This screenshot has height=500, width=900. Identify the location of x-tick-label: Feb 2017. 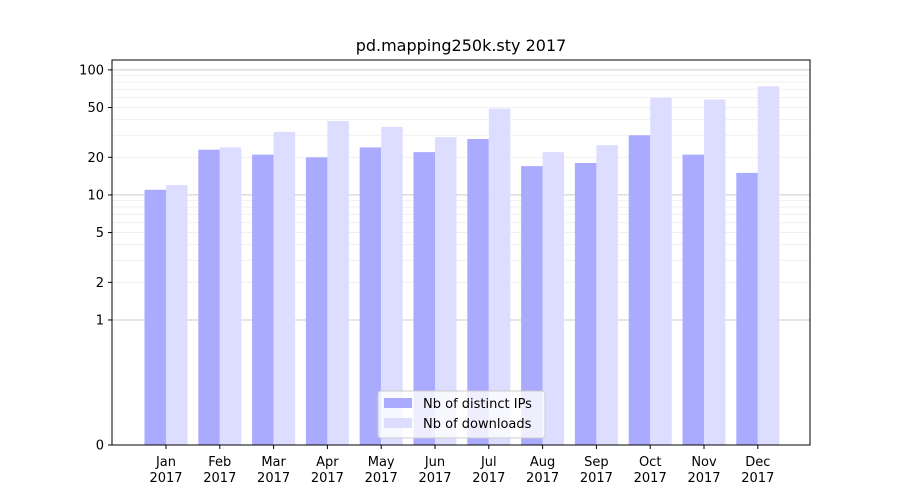
(219, 470).